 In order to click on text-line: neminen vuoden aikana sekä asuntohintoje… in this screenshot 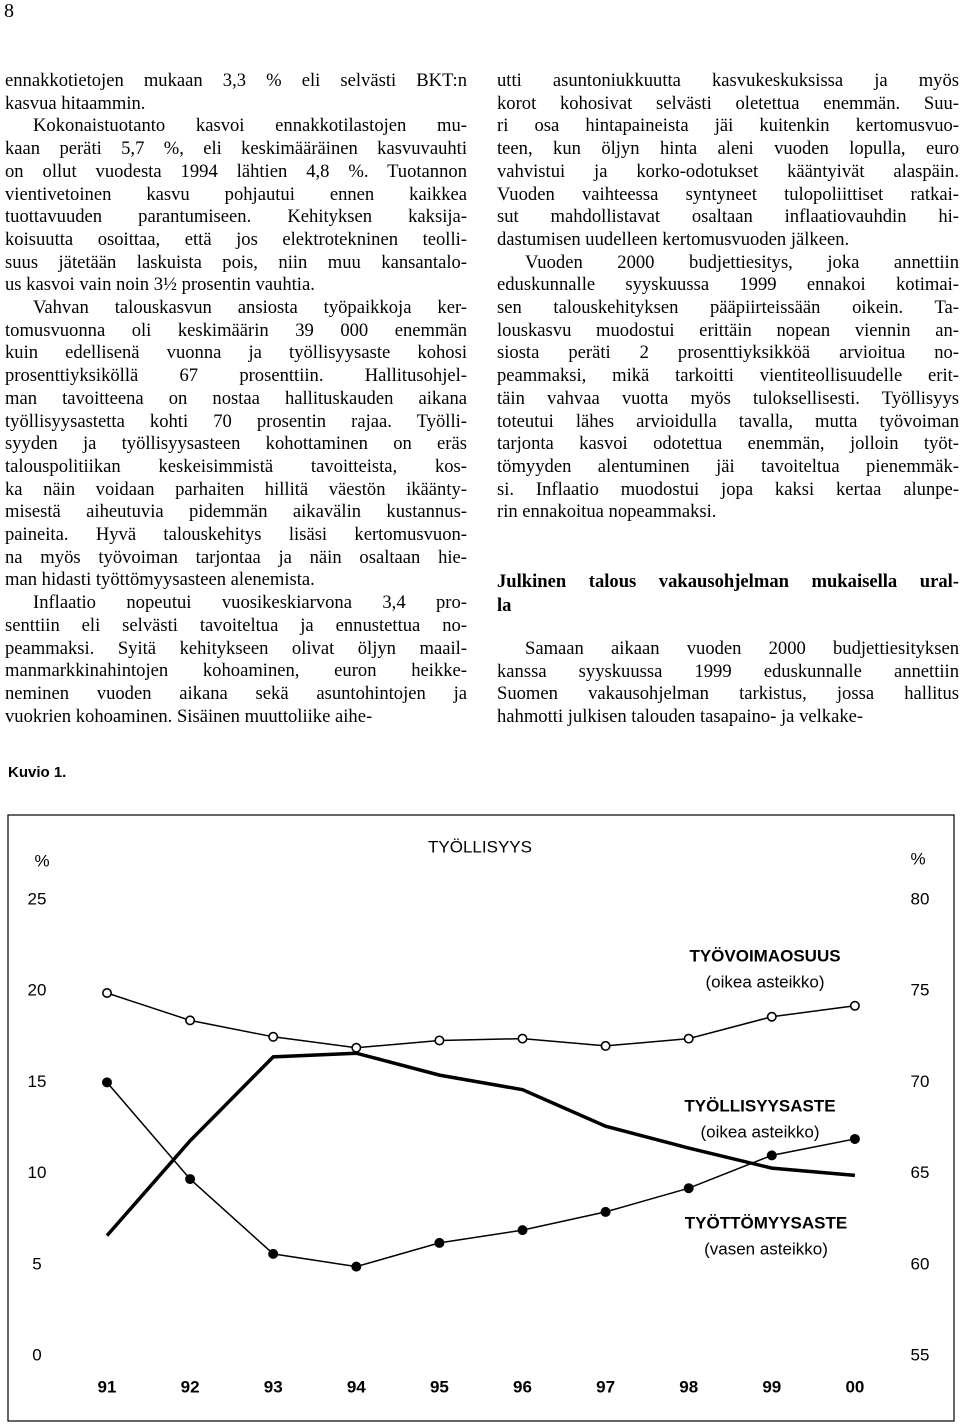, I will do `click(236, 693)`.